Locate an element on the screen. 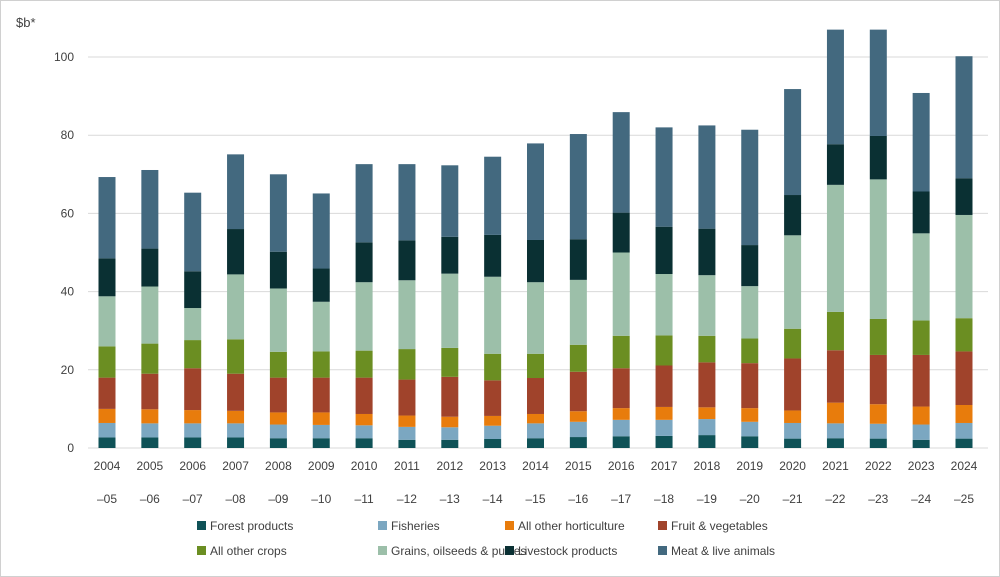  x-tick-label: 2005 is located at coordinates (149, 466).